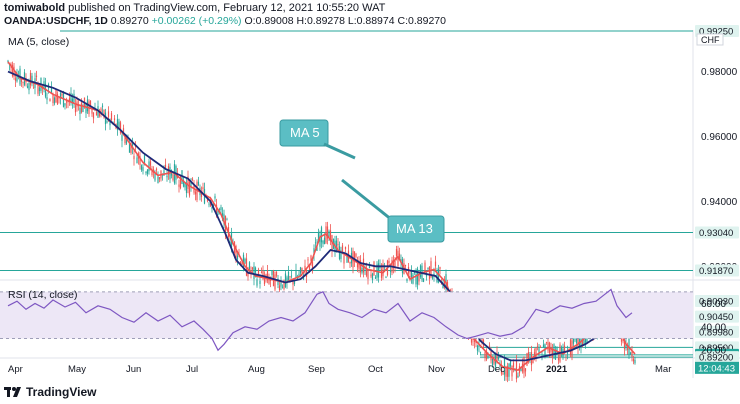  I want to click on rsi-tick-label: 60.00, so click(713, 304).